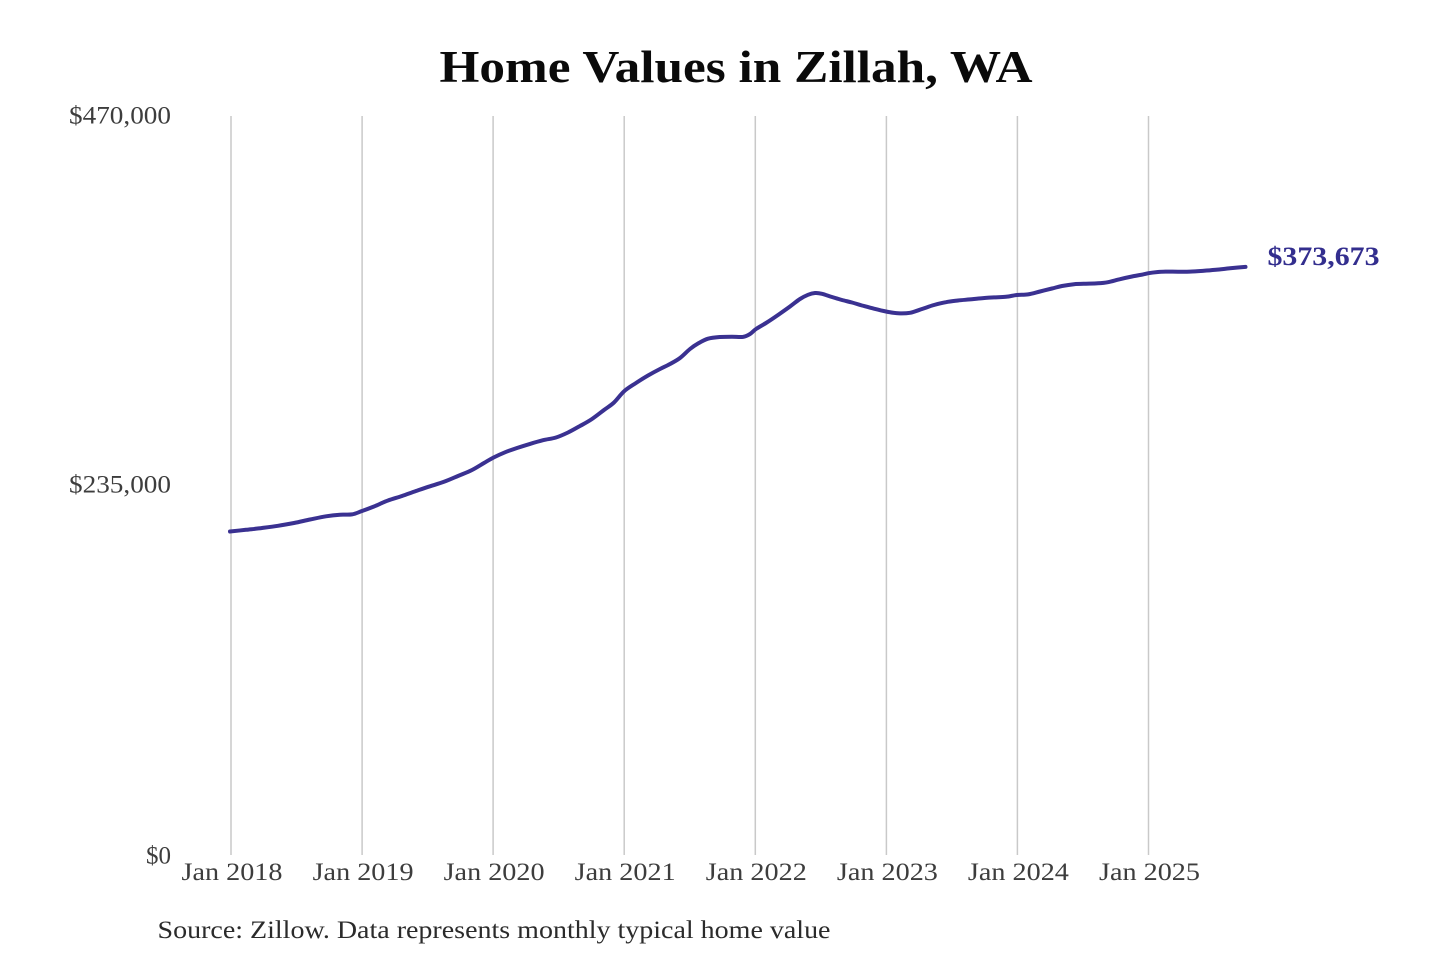 The width and height of the screenshot is (1440, 960). I want to click on svg-text: Home Values in Zillah, WA, so click(737, 67).